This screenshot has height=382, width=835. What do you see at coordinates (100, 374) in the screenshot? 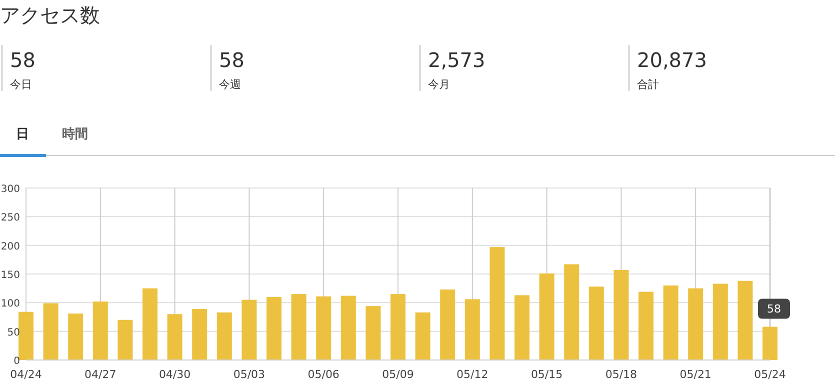
I see `x-tick-label: 04/27` at bounding box center [100, 374].